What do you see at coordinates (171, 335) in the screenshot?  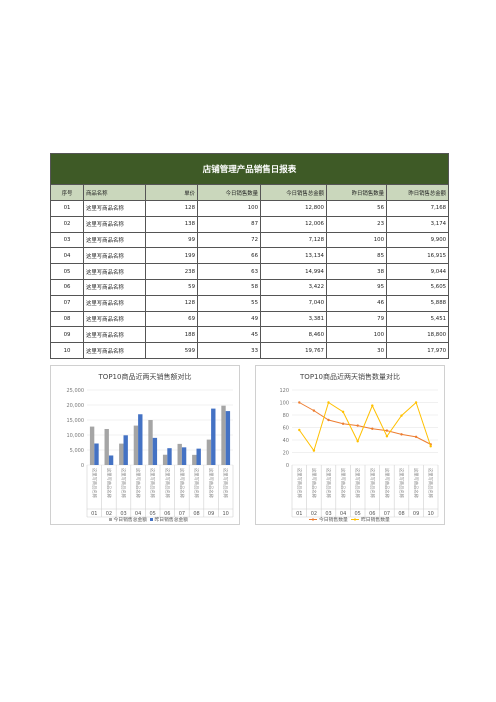 I see `row-unit-price: 188` at bounding box center [171, 335].